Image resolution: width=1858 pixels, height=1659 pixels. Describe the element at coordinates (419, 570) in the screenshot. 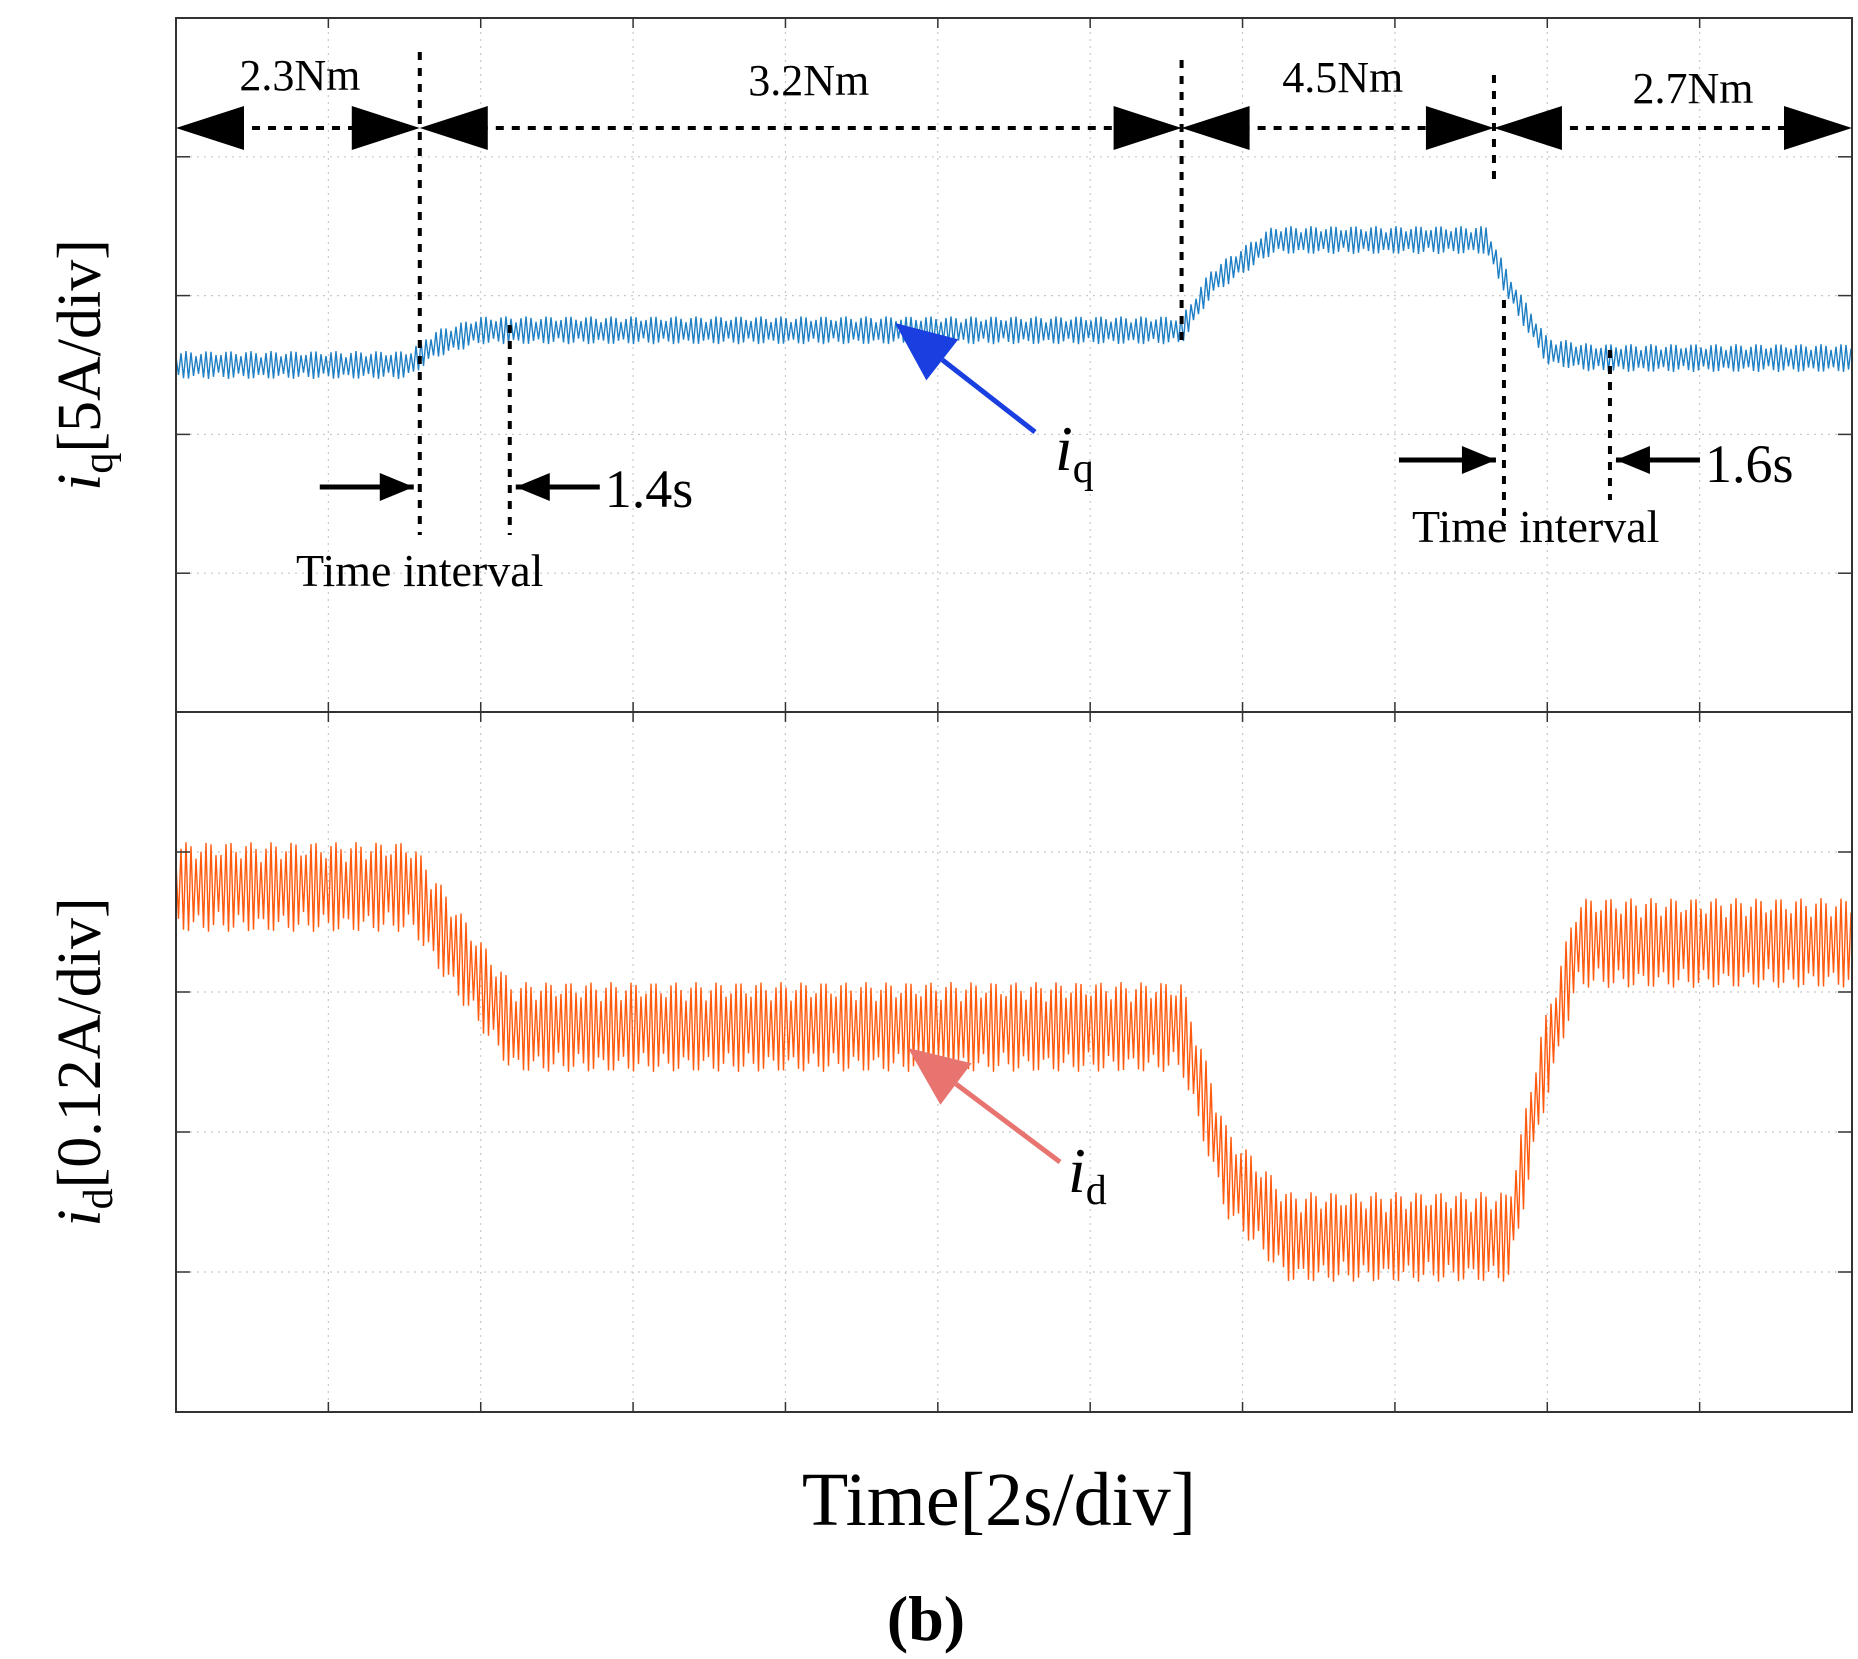

I see `interval-1-label: Time interval` at that location.